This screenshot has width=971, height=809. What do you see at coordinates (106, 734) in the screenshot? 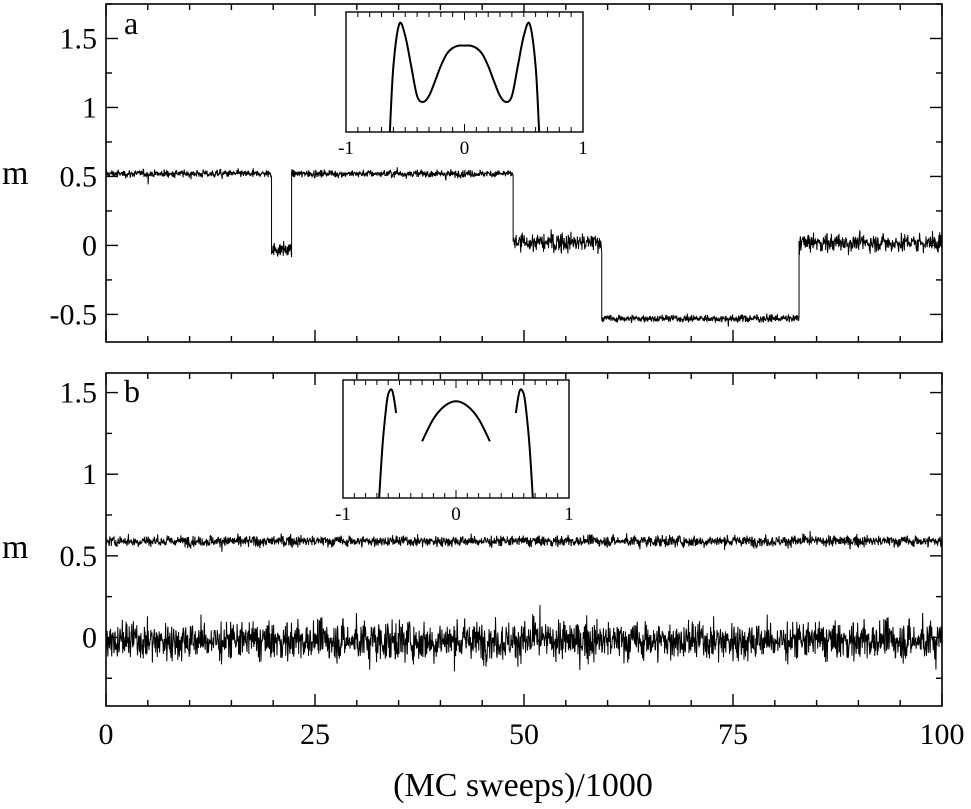
I see `x-tick-label: 0` at bounding box center [106, 734].